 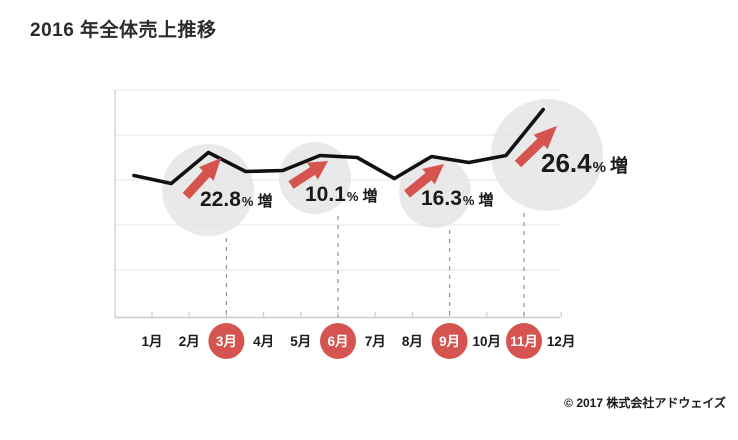 What do you see at coordinates (236, 199) in the screenshot?
I see `growth-annotation-label: 22.8% 増` at bounding box center [236, 199].